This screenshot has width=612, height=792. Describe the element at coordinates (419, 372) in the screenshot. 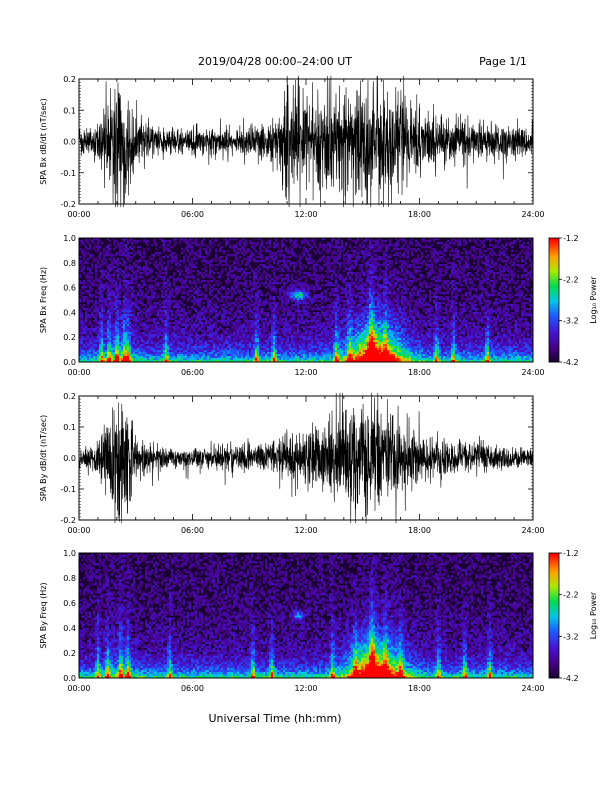

I see `x-tick-label: 18:00` at that location.